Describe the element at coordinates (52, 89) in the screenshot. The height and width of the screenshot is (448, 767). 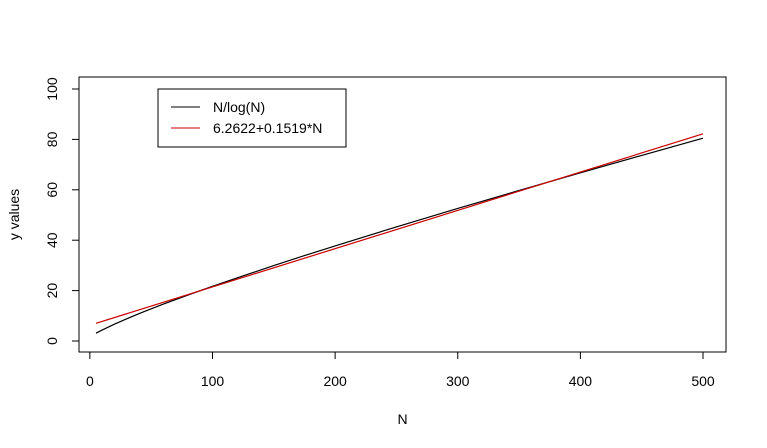
I see `y-tick-label: 100` at that location.